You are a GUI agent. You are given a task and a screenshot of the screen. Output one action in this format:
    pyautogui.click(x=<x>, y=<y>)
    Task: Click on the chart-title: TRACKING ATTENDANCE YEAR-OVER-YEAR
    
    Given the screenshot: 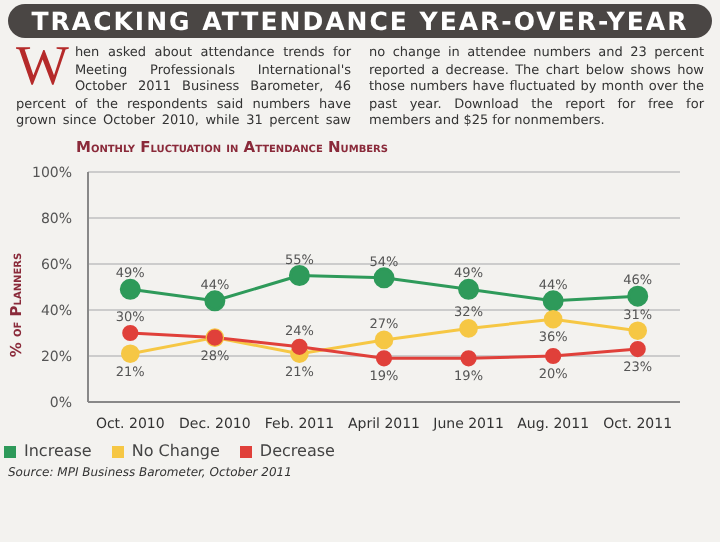 What is the action you would take?
    pyautogui.click(x=360, y=21)
    